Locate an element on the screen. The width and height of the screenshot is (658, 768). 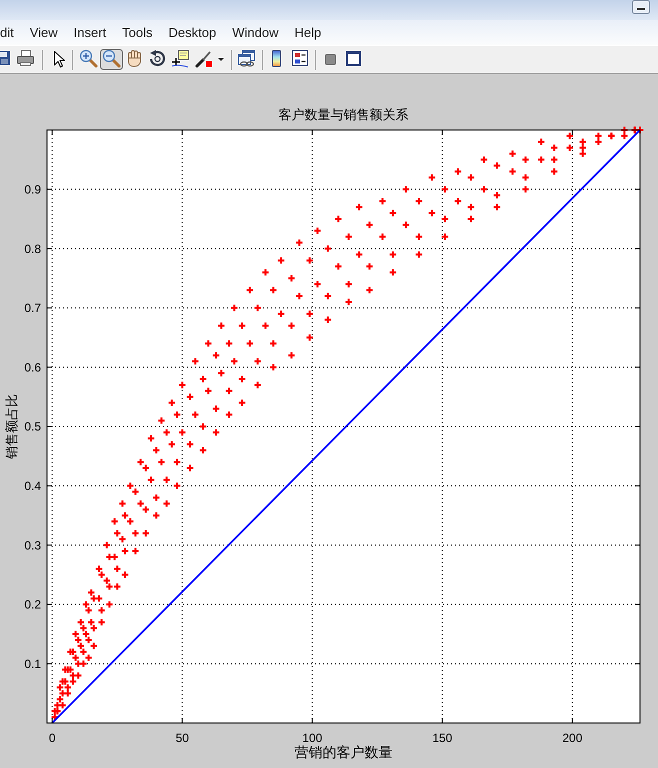
x-tick-label: 150 is located at coordinates (442, 738).